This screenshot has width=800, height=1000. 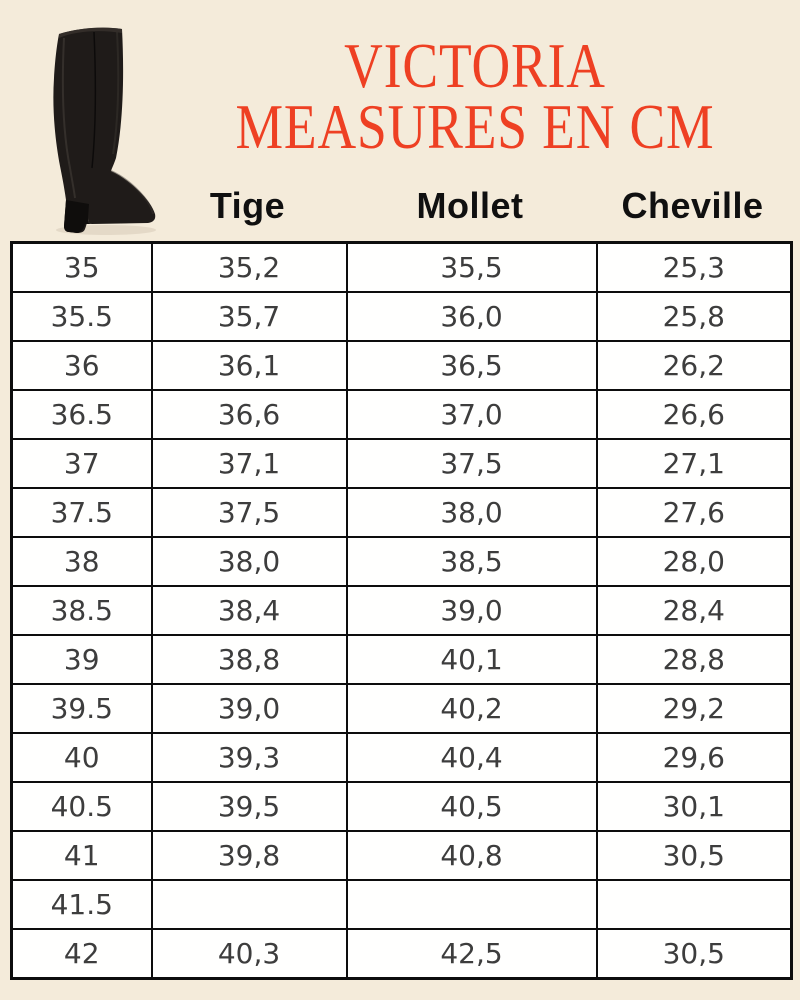 I want to click on size-cell: 38.5, so click(x=81, y=610).